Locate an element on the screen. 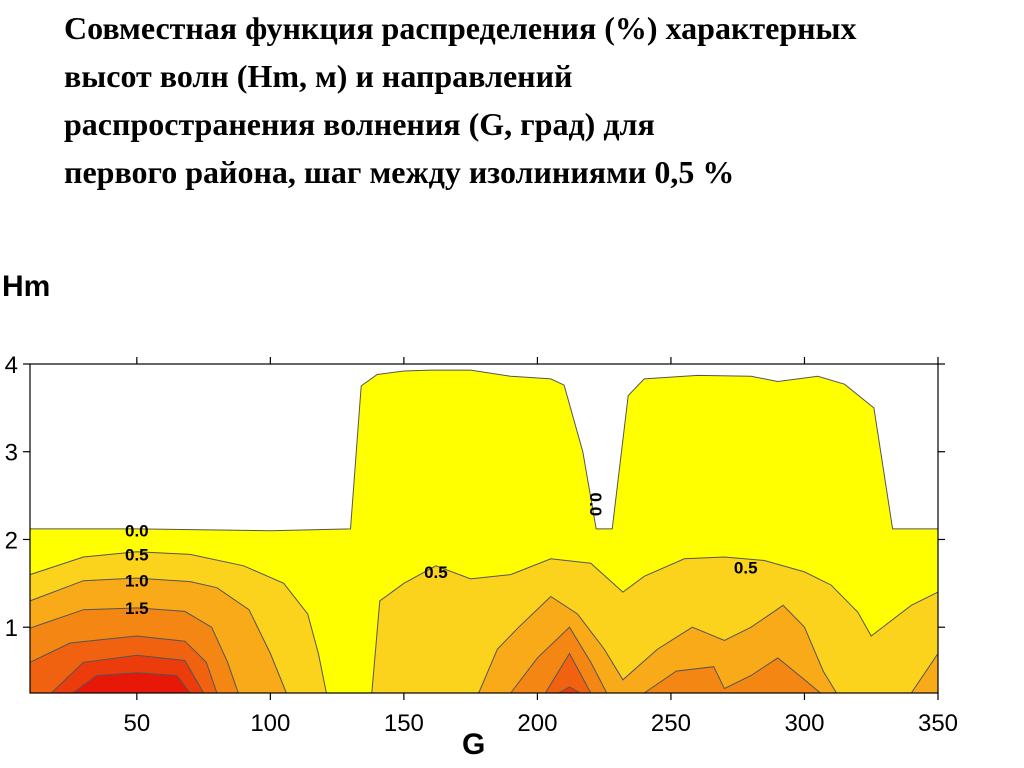 Image resolution: width=1024 pixels, height=768 pixels. y-tick-label: 2 is located at coordinates (11, 540).